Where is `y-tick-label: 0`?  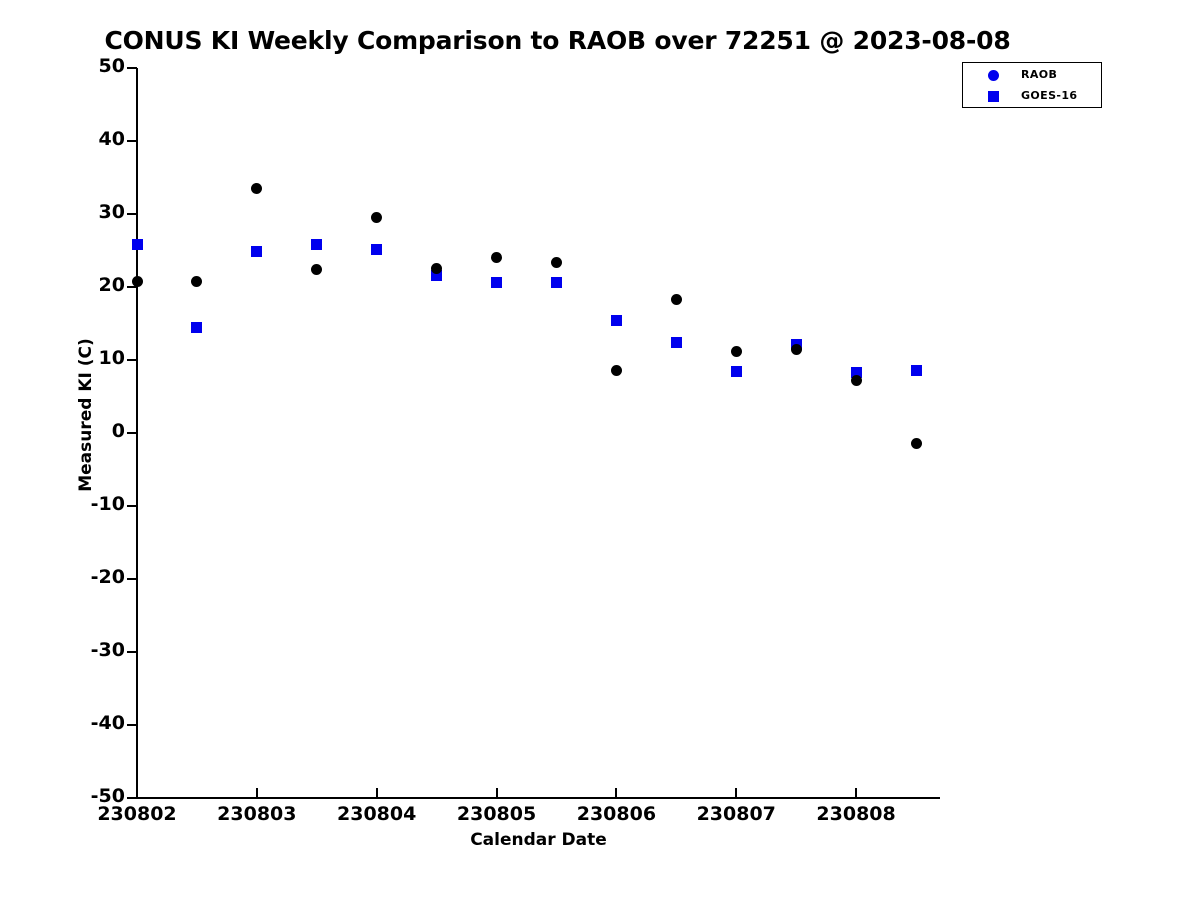
y-tick-label: 0 is located at coordinates (118, 431).